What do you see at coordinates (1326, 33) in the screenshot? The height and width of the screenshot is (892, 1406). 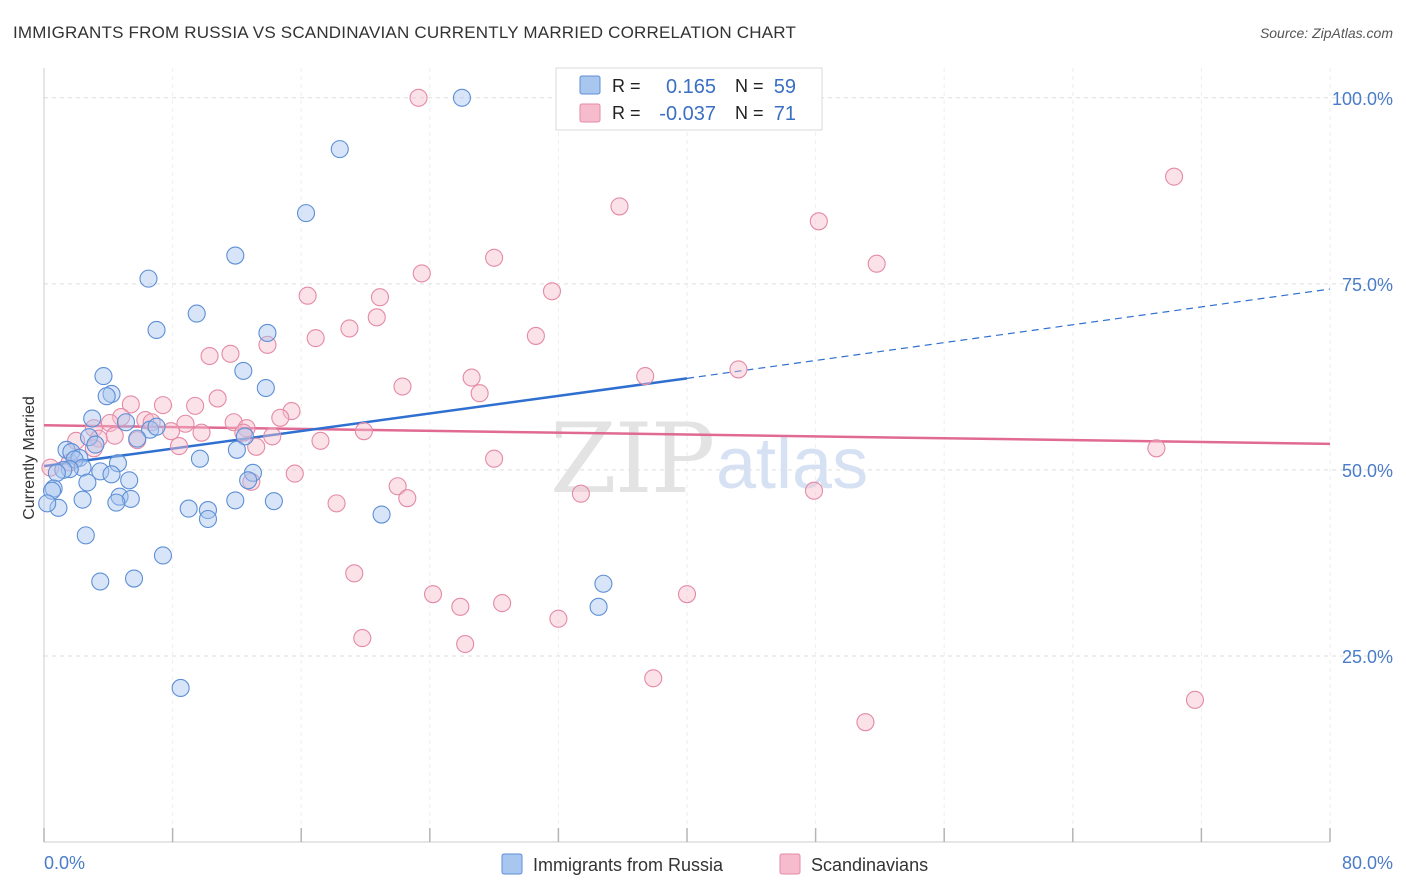 I see `chart-source: Source: ZipAtlas.com` at bounding box center [1326, 33].